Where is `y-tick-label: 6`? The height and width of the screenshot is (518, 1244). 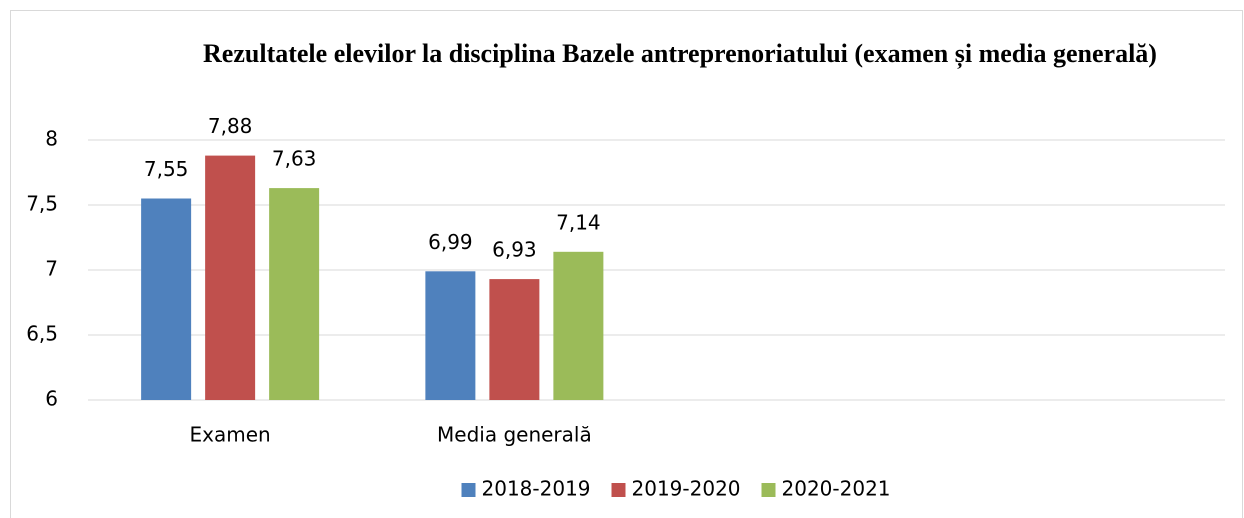 y-tick-label: 6 is located at coordinates (51, 399).